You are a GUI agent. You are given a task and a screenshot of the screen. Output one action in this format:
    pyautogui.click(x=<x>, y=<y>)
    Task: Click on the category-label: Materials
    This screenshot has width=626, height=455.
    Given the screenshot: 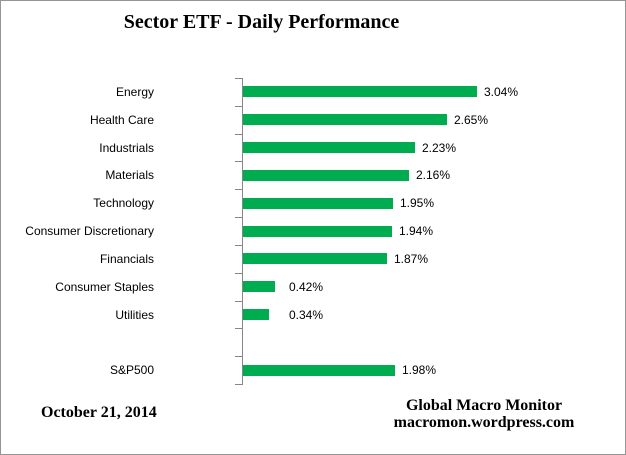 What is the action you would take?
    pyautogui.click(x=129, y=175)
    